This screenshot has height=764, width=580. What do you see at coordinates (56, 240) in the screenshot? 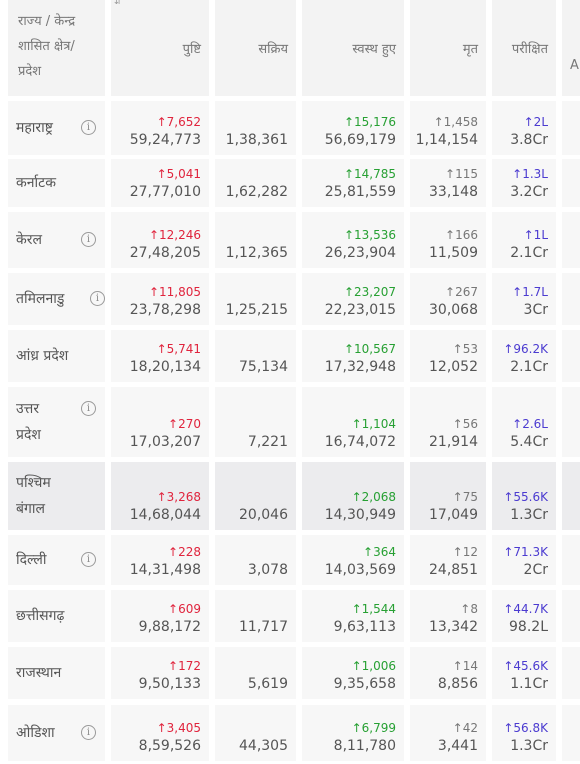
I see `cell-state: केरल i` at bounding box center [56, 240].